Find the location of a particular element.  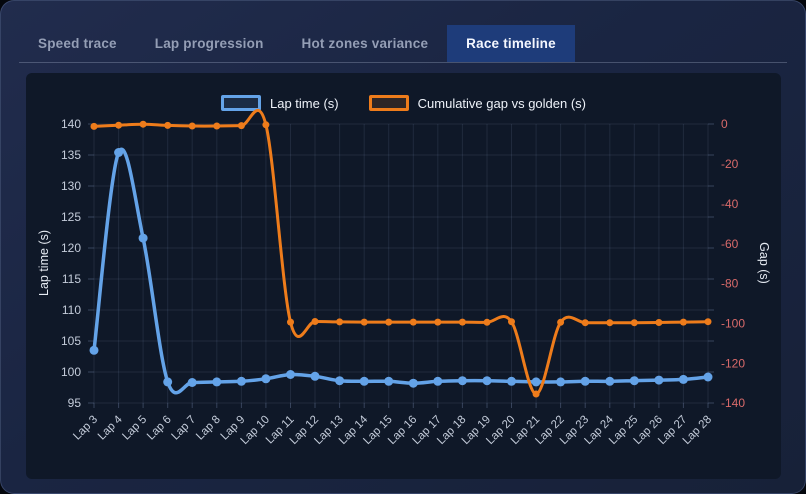

svg-text: 140 is located at coordinates (71, 124).